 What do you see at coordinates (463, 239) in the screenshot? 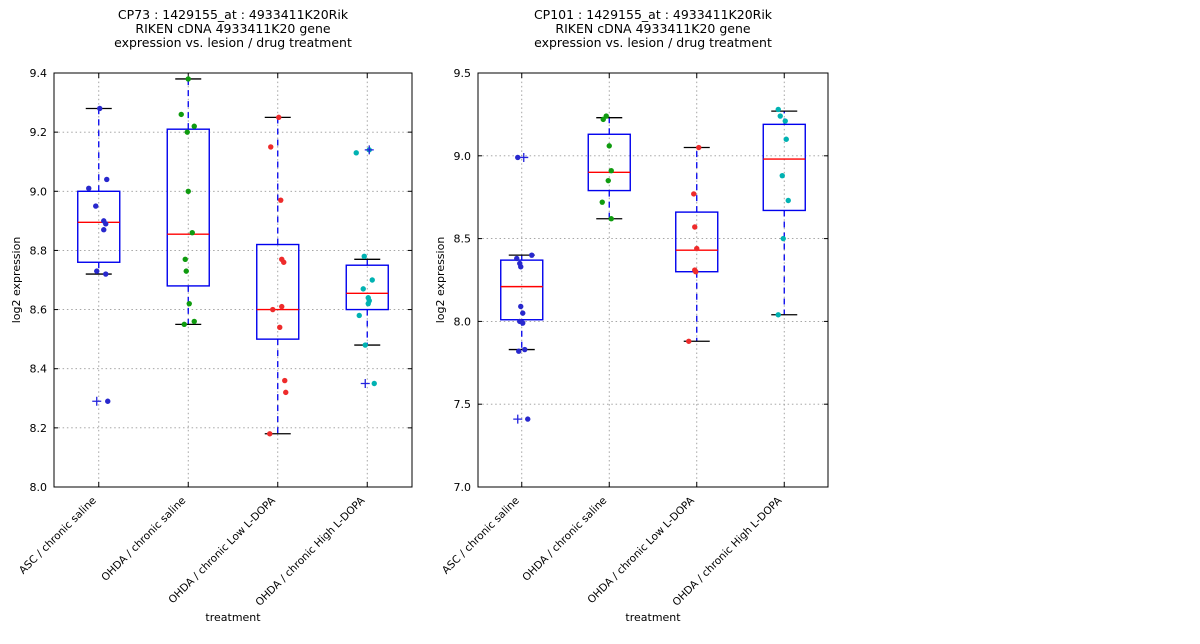
I see `y-tick-label: 8.5` at bounding box center [463, 239].